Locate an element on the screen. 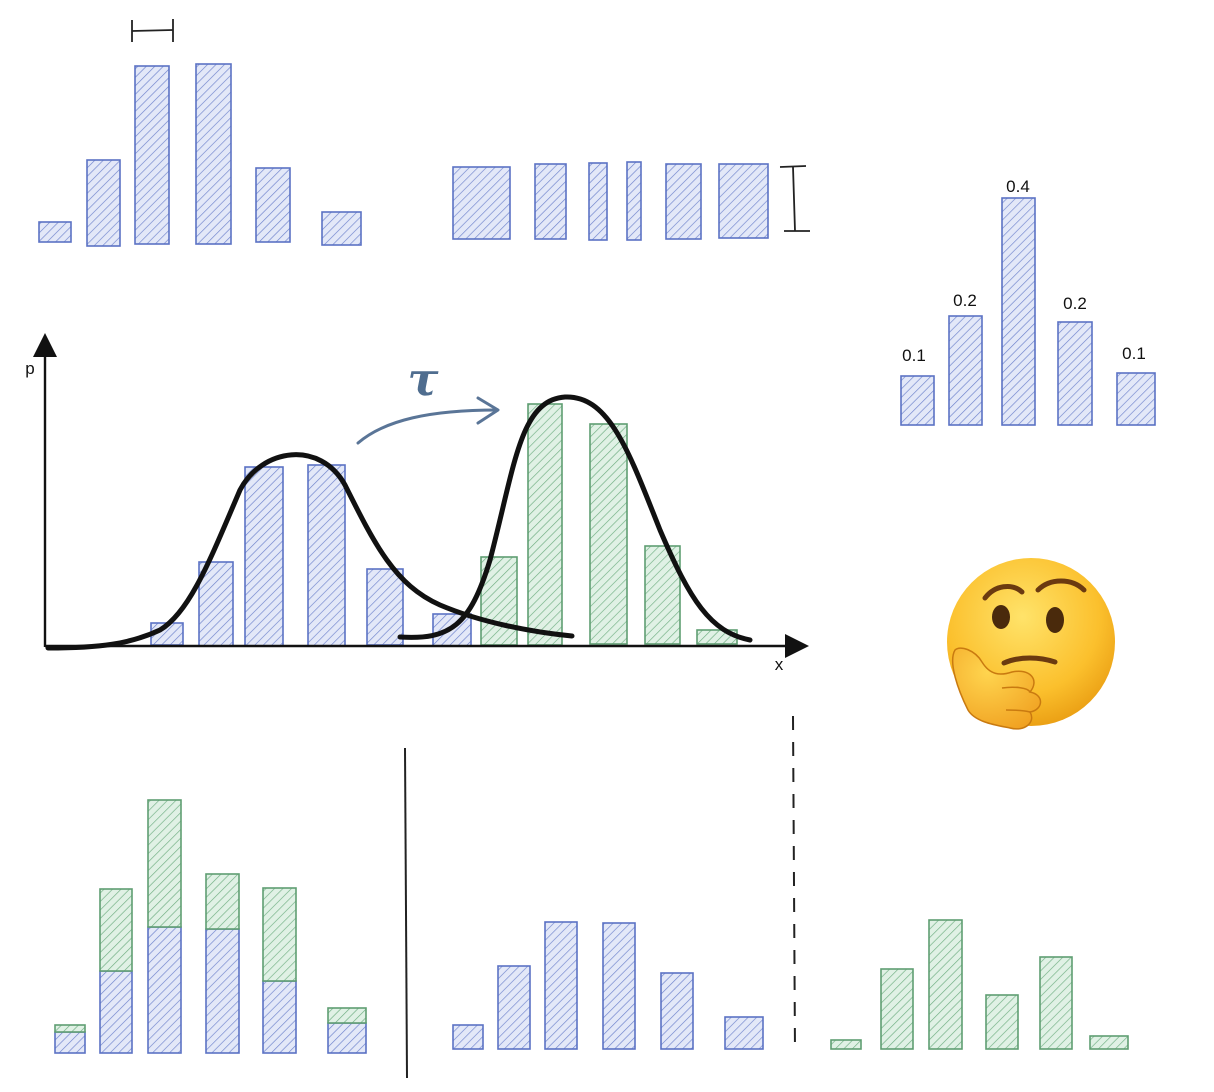 The image size is (1214, 1092). y-axis-label: p is located at coordinates (29, 368).